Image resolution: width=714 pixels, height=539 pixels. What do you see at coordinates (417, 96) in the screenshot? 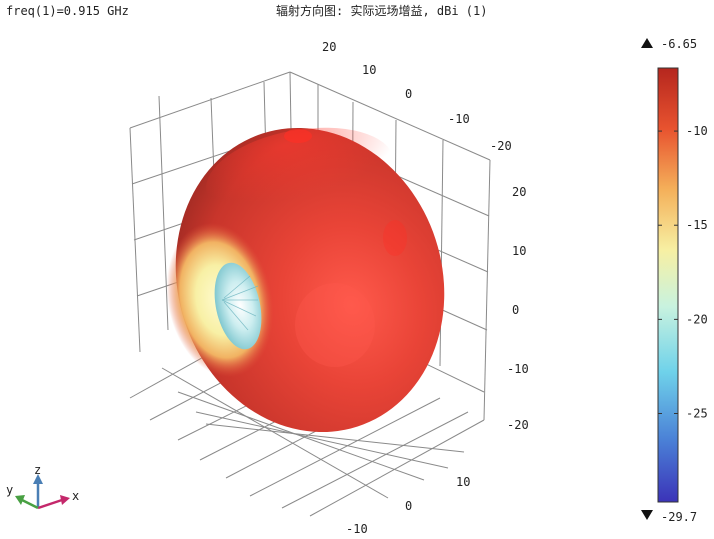
I see `x-axis-ticks: 20 10 0 -10 -20` at bounding box center [417, 96].